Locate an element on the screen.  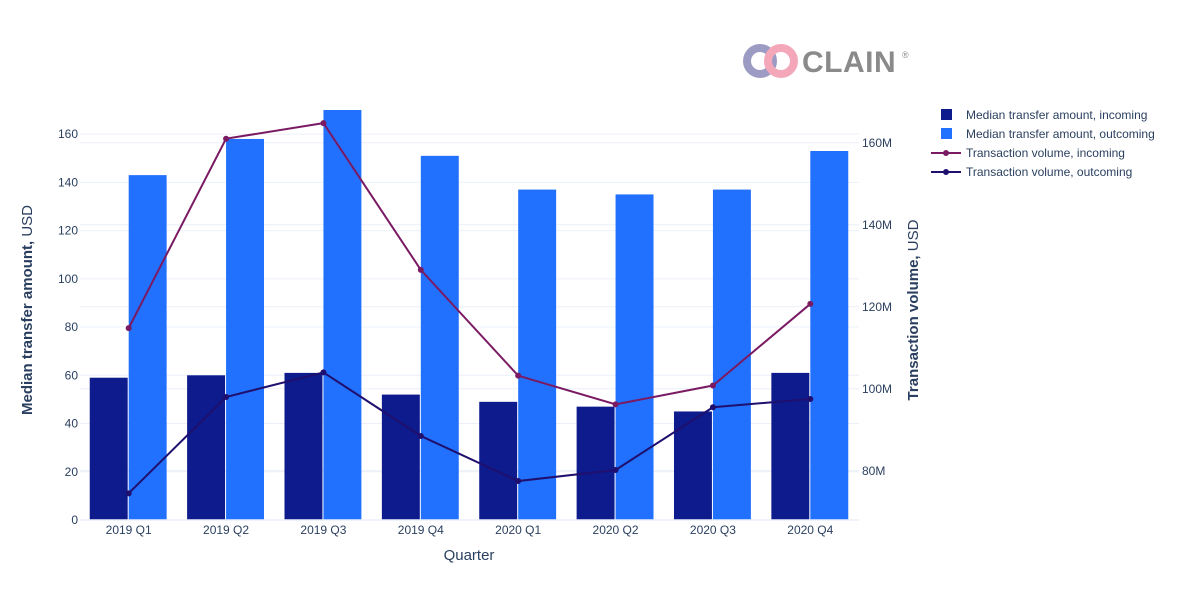
y-tick-label: 140 is located at coordinates (68, 182).